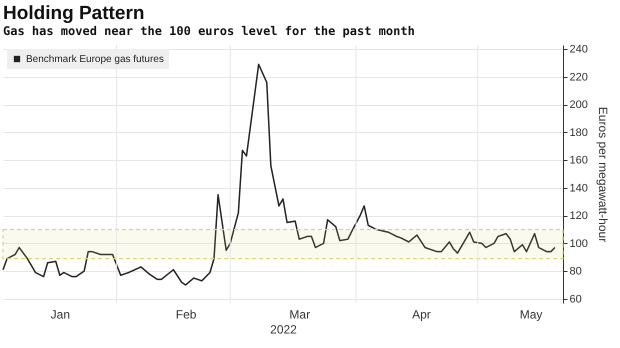 This screenshot has width=620, height=348. I want to click on chart-subtitle: Gas has moved near the 100 euros level for the past month, so click(209, 31).